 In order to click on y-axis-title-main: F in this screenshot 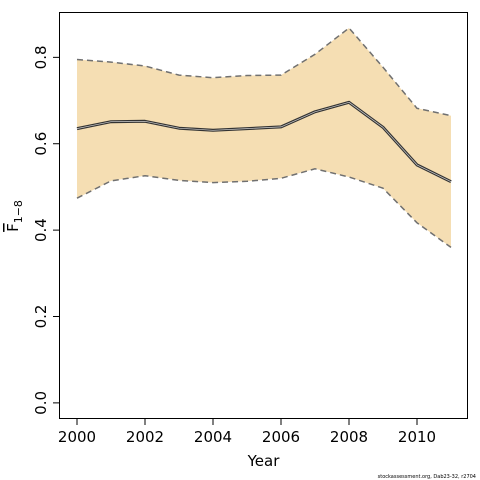, I will do `click(13, 227)`.